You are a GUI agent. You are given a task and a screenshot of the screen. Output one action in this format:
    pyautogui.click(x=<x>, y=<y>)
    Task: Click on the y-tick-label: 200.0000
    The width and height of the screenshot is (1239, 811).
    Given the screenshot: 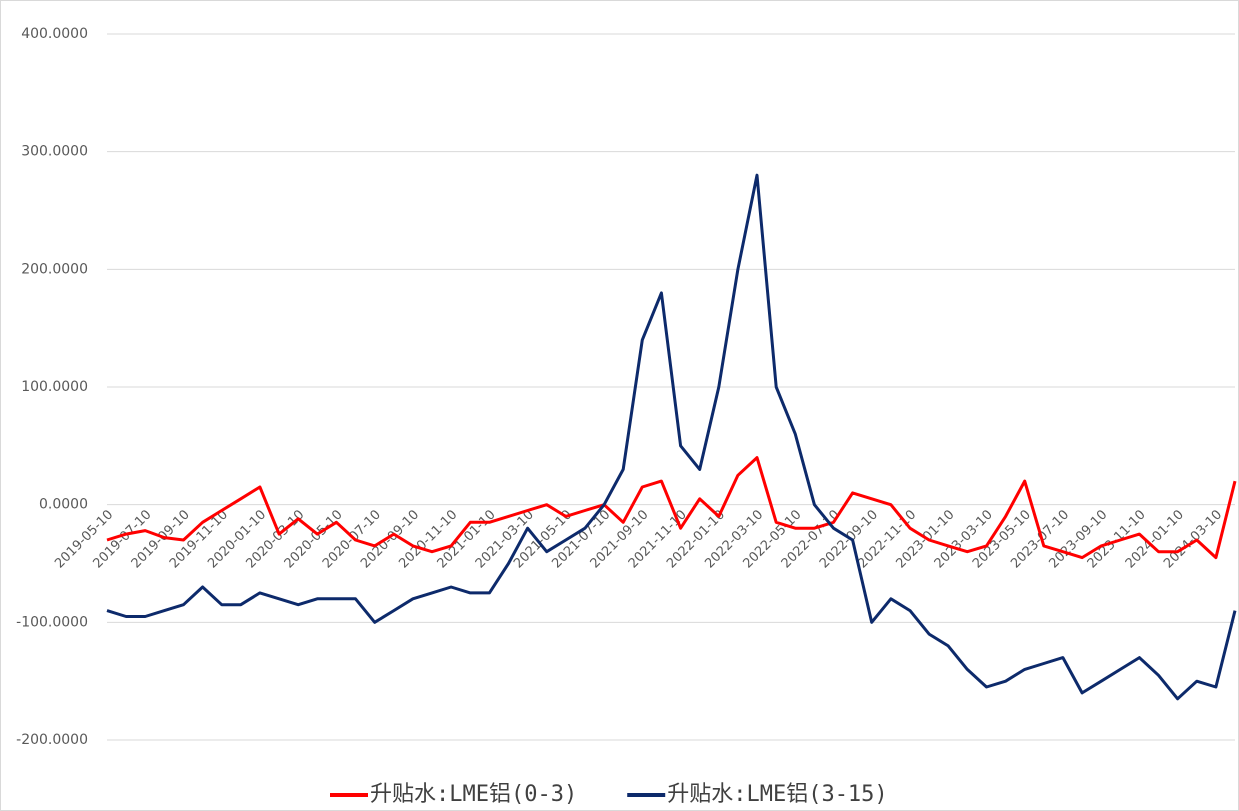 What is the action you would take?
    pyautogui.click(x=54, y=269)
    